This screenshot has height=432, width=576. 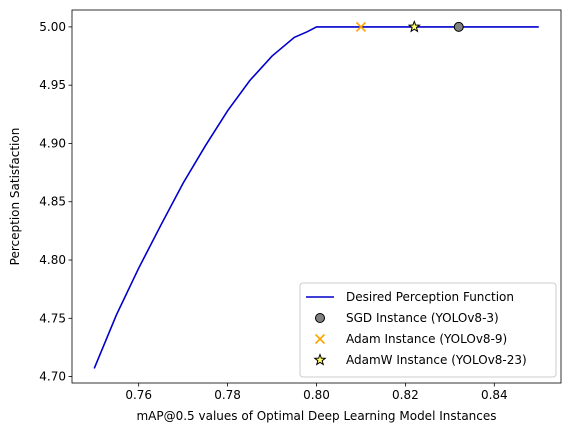 What do you see at coordinates (405, 395) in the screenshot?
I see `x-tick-label: 0.82` at bounding box center [405, 395].